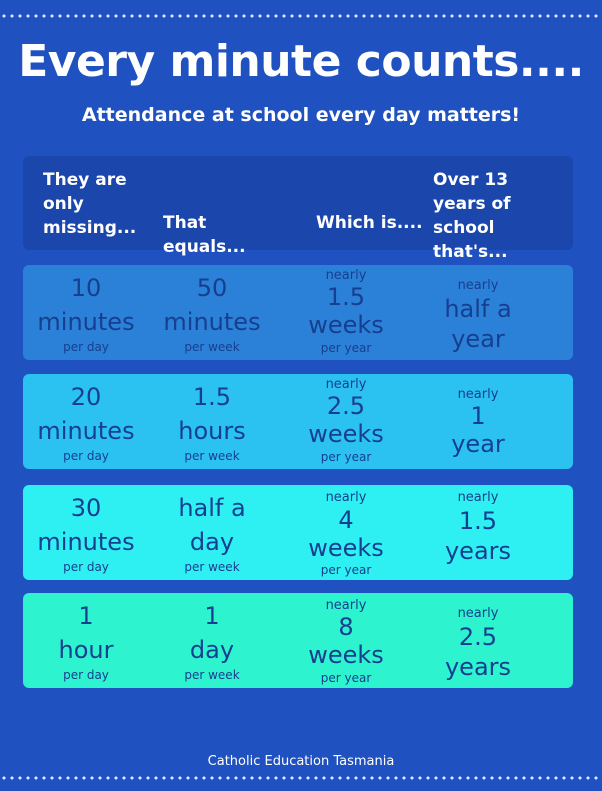 Image resolution: width=602 pixels, height=791 pixels. What do you see at coordinates (346, 520) in the screenshot?
I see `cell-value: 4` at bounding box center [346, 520].